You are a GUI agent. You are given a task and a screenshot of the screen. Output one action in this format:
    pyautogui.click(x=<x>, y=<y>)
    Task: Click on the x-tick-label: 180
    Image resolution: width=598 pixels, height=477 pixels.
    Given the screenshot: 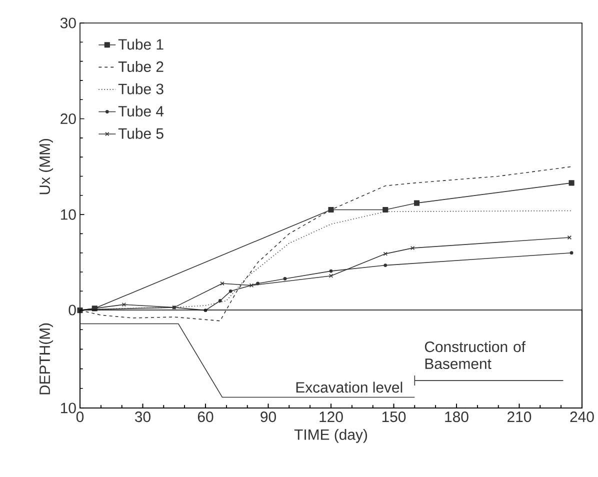 What is the action you would take?
    pyautogui.click(x=456, y=417)
    